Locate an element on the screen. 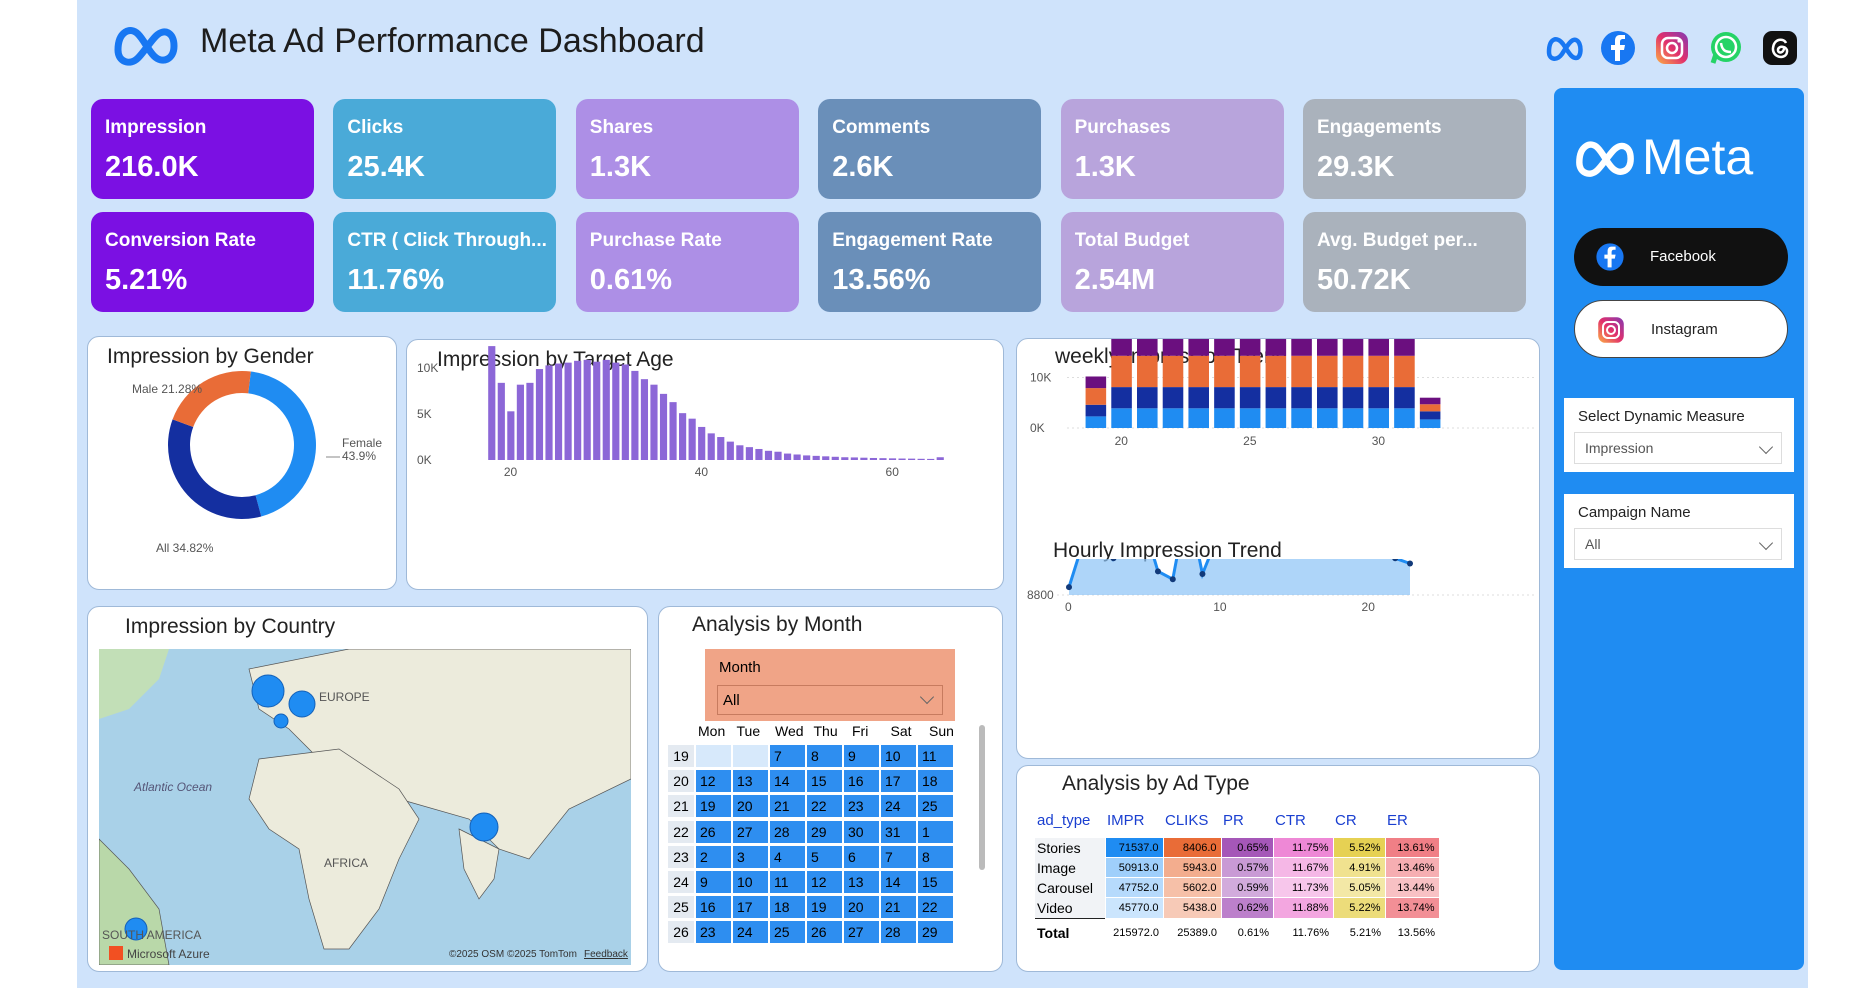  calendar-day: 30 is located at coordinates (861, 831).